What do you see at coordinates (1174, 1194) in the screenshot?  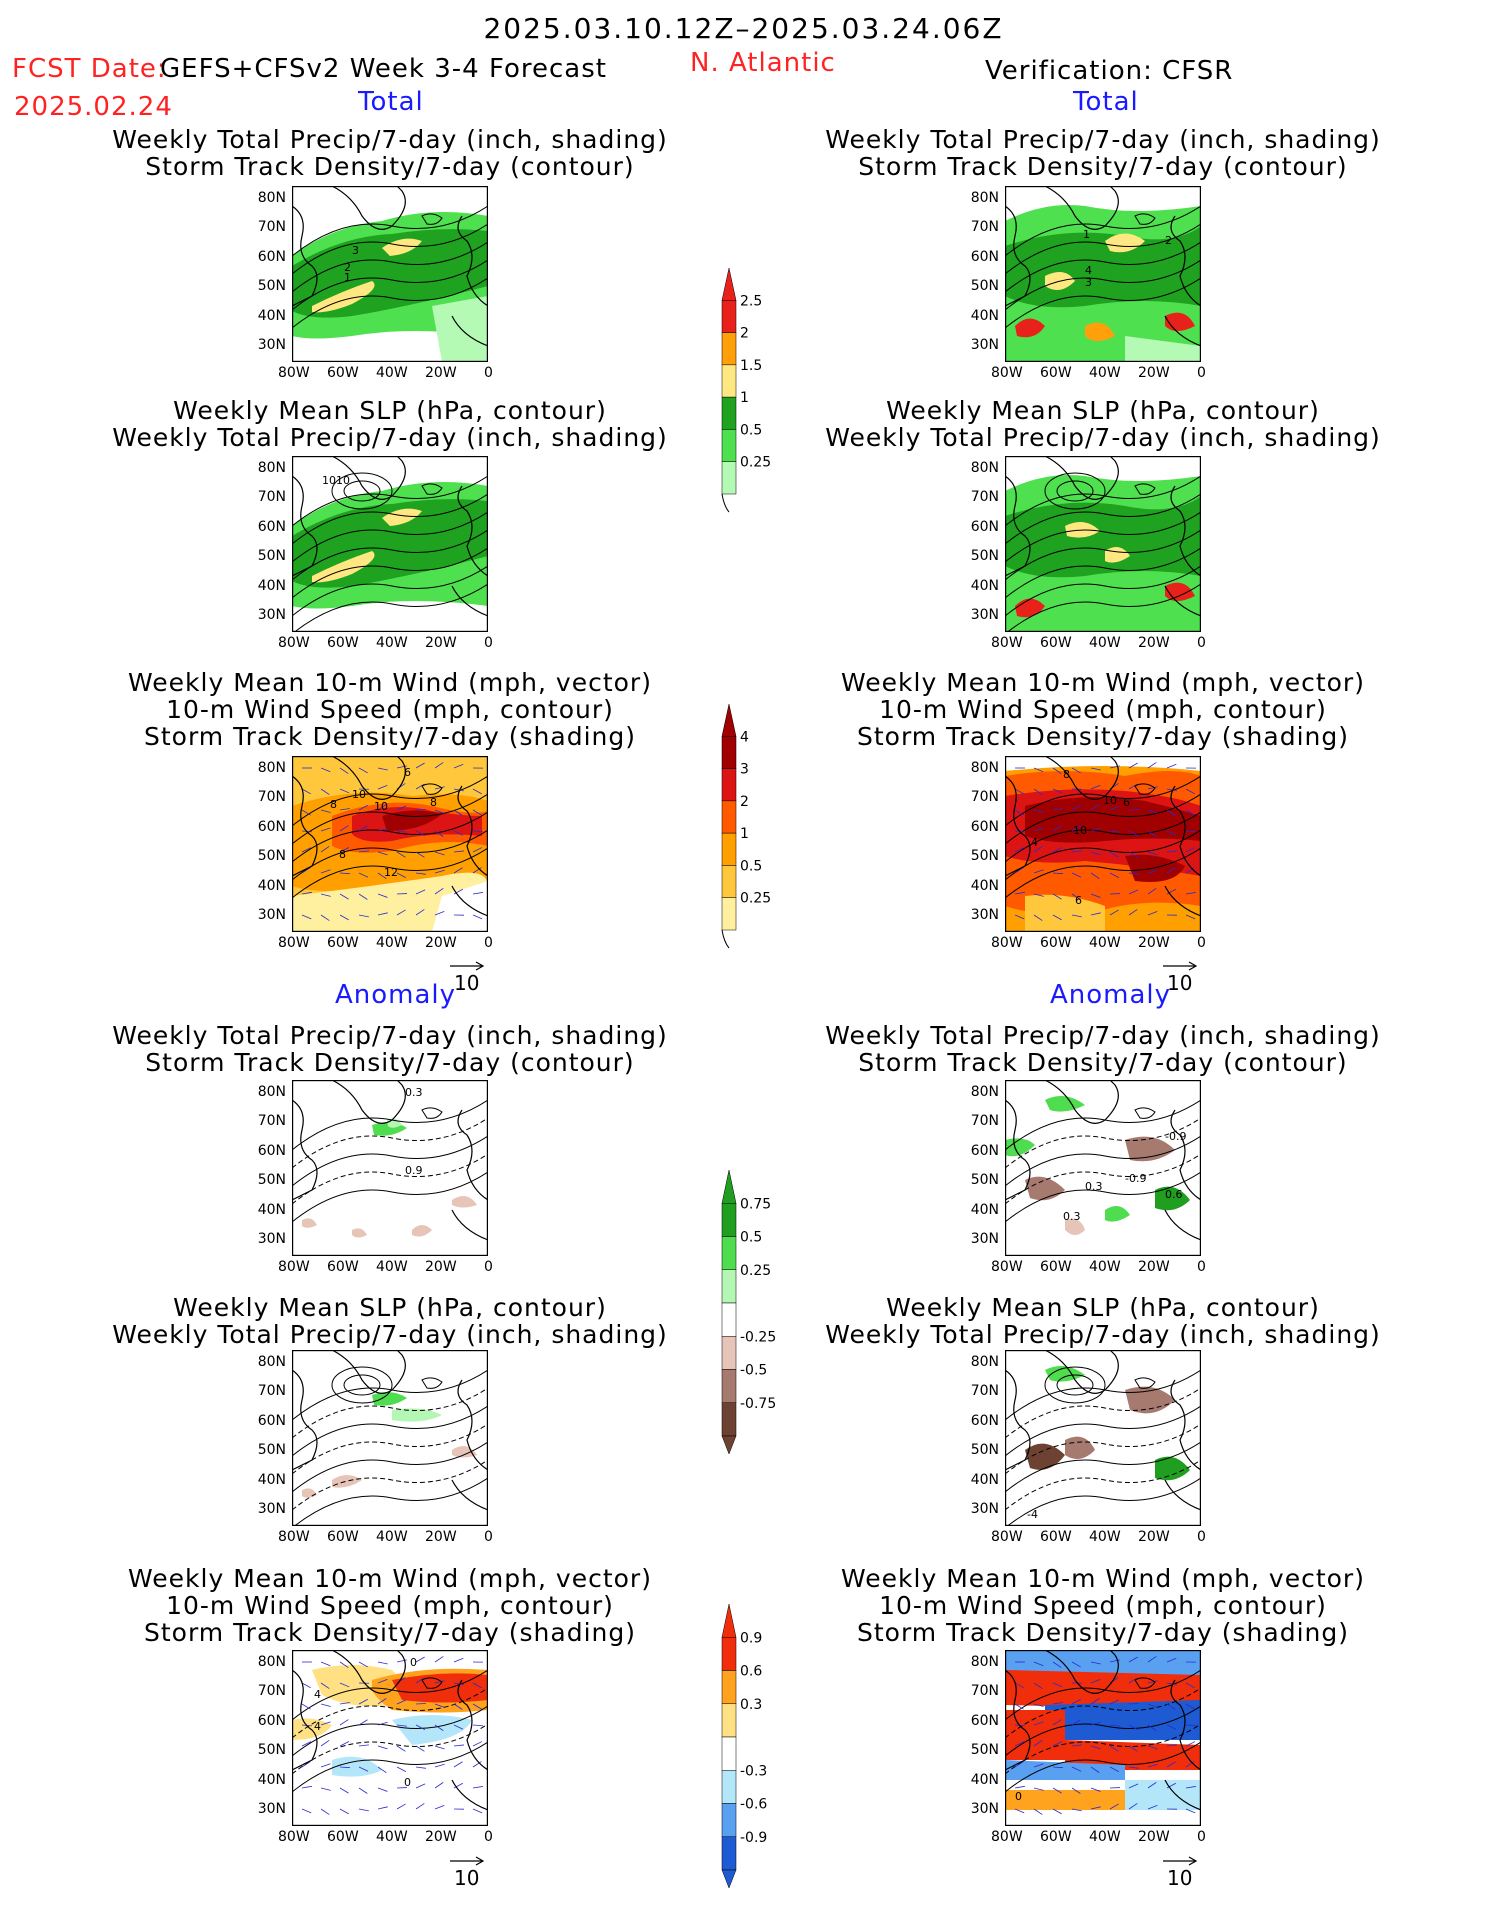 I see `contour-label: 0.6` at bounding box center [1174, 1194].